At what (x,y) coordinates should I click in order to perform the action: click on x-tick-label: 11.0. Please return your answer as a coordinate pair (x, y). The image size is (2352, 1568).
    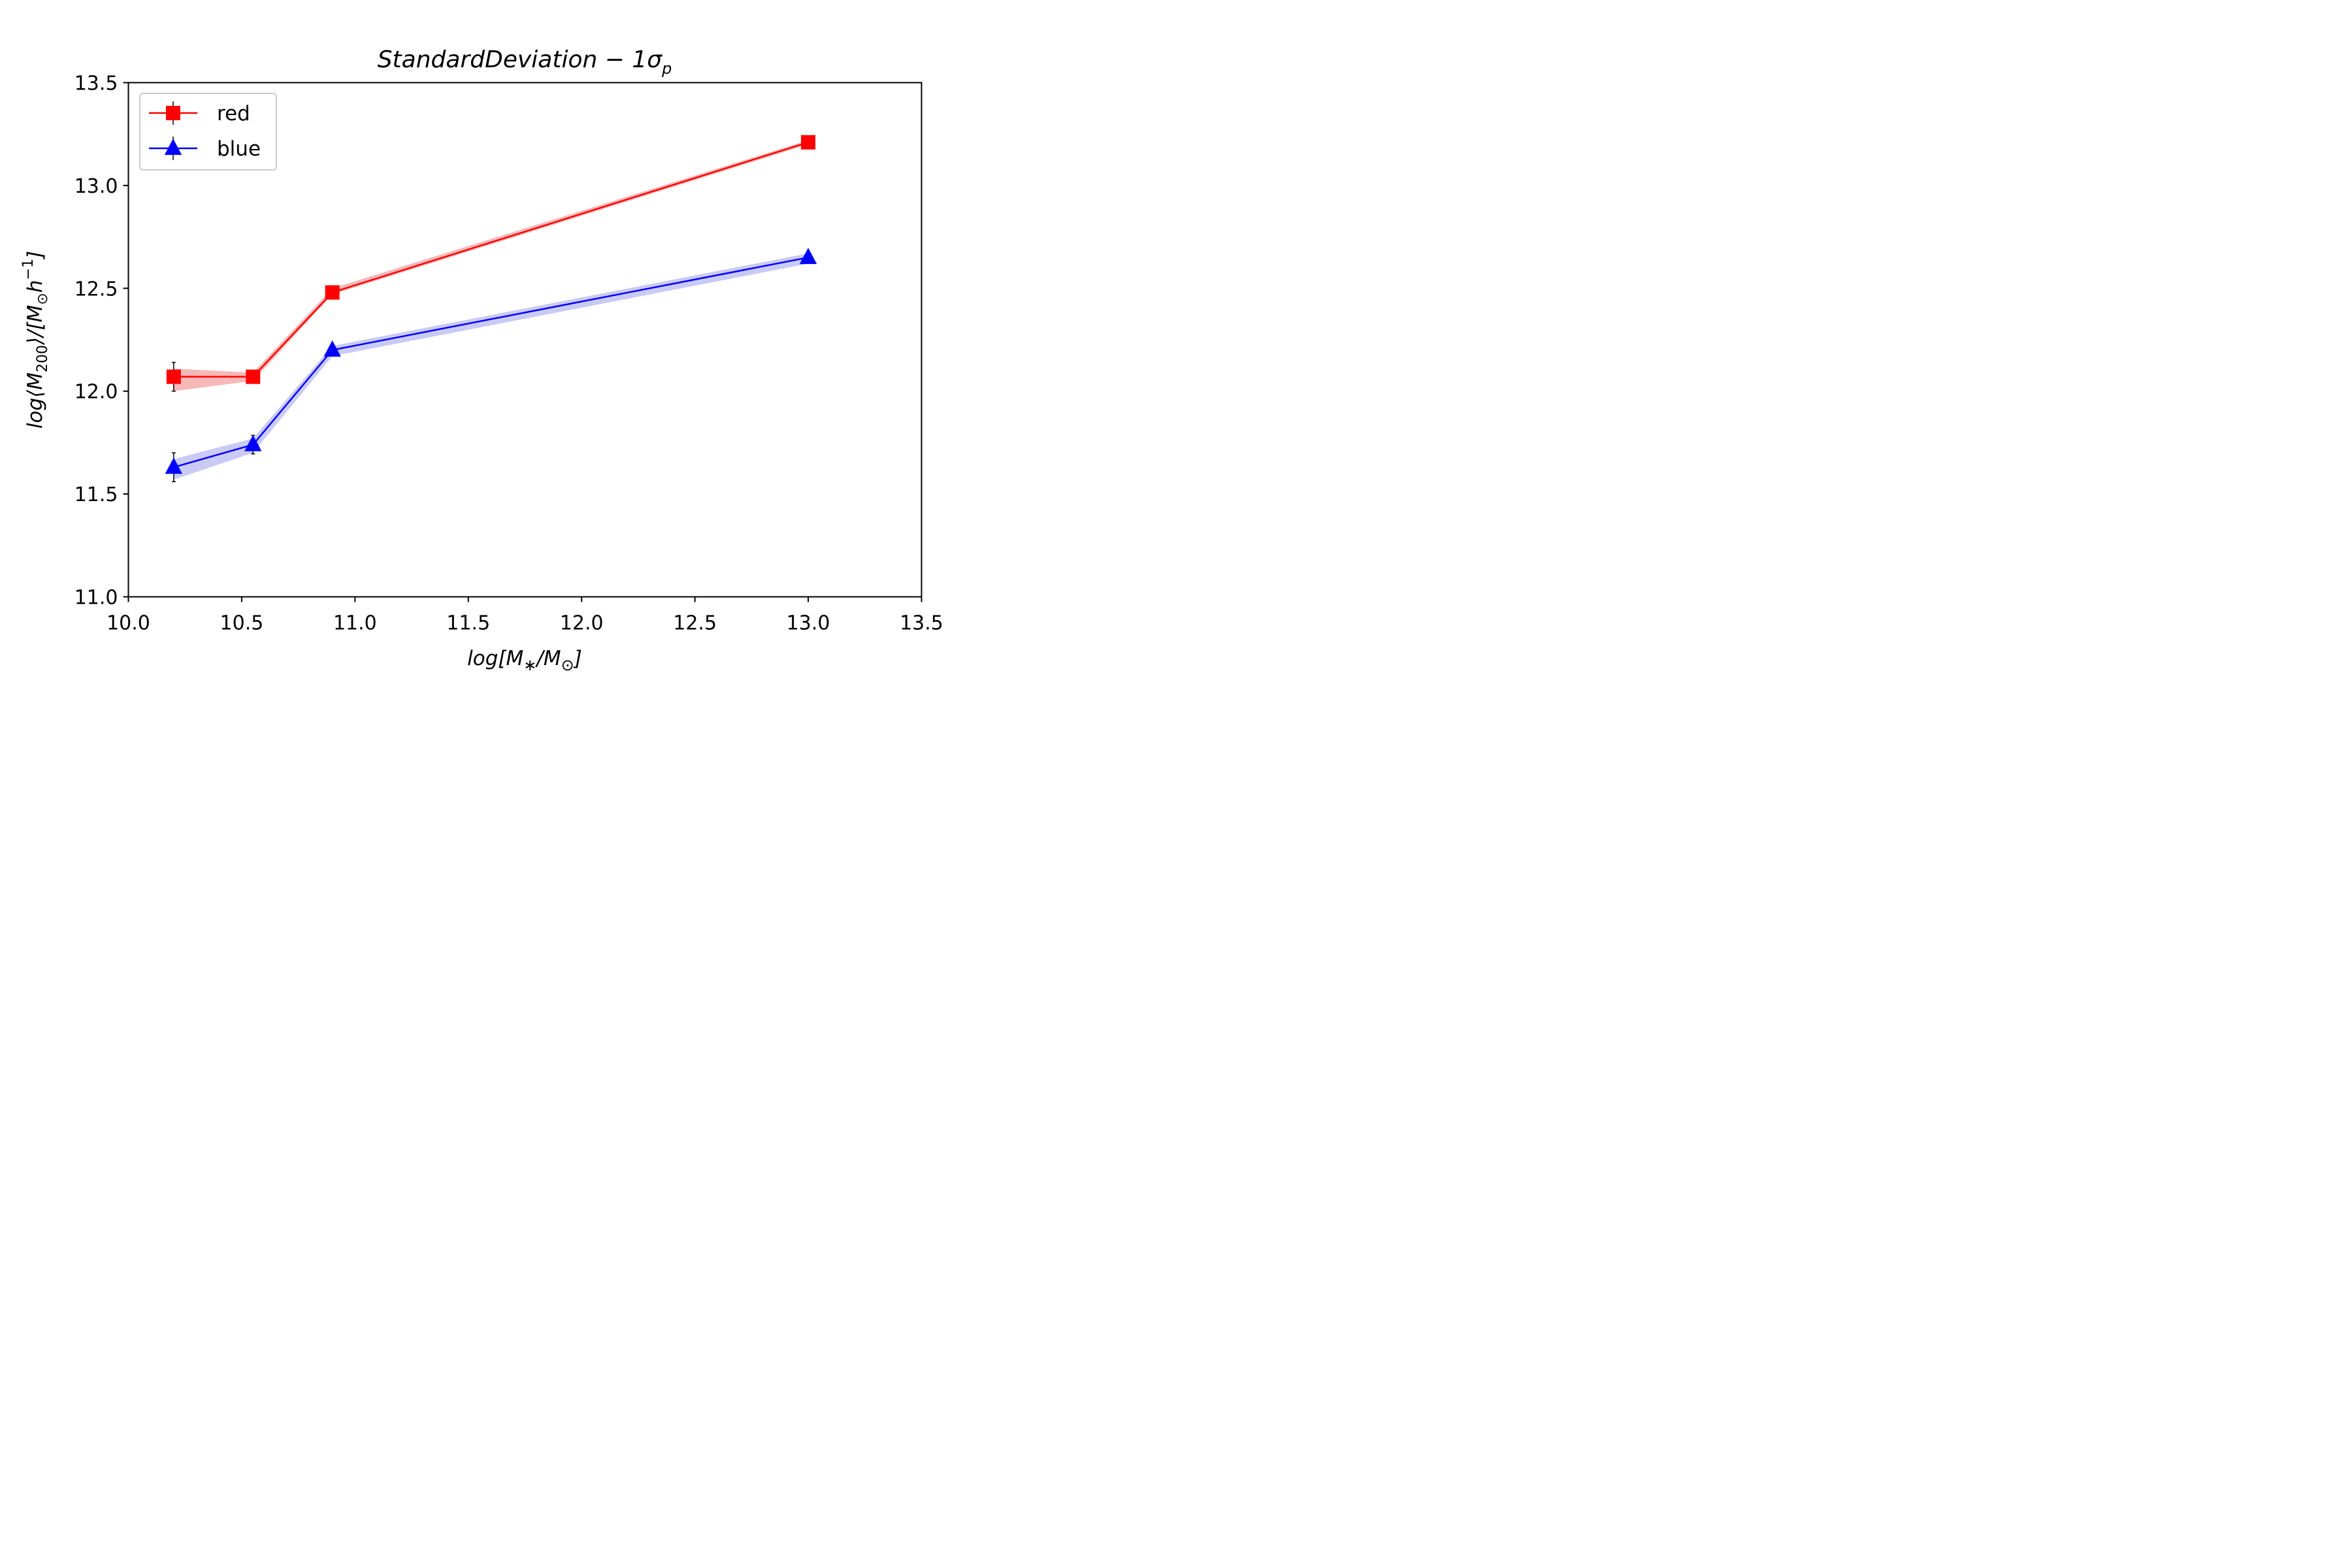
    Looking at the image, I should click on (355, 623).